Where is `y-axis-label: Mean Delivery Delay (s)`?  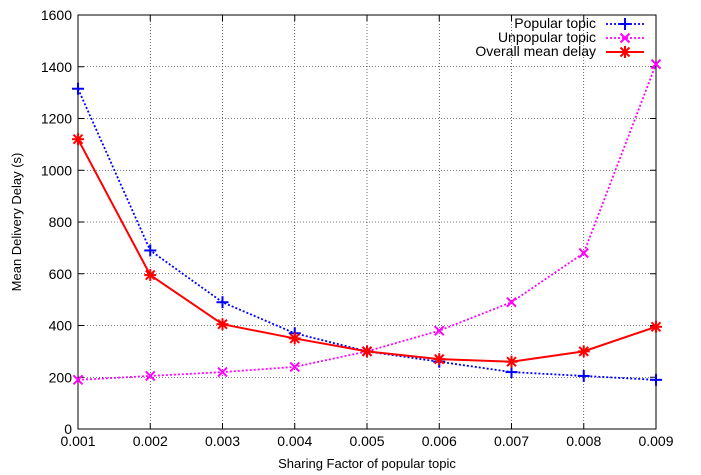
y-axis-label: Mean Delivery Delay (s) is located at coordinates (16, 222).